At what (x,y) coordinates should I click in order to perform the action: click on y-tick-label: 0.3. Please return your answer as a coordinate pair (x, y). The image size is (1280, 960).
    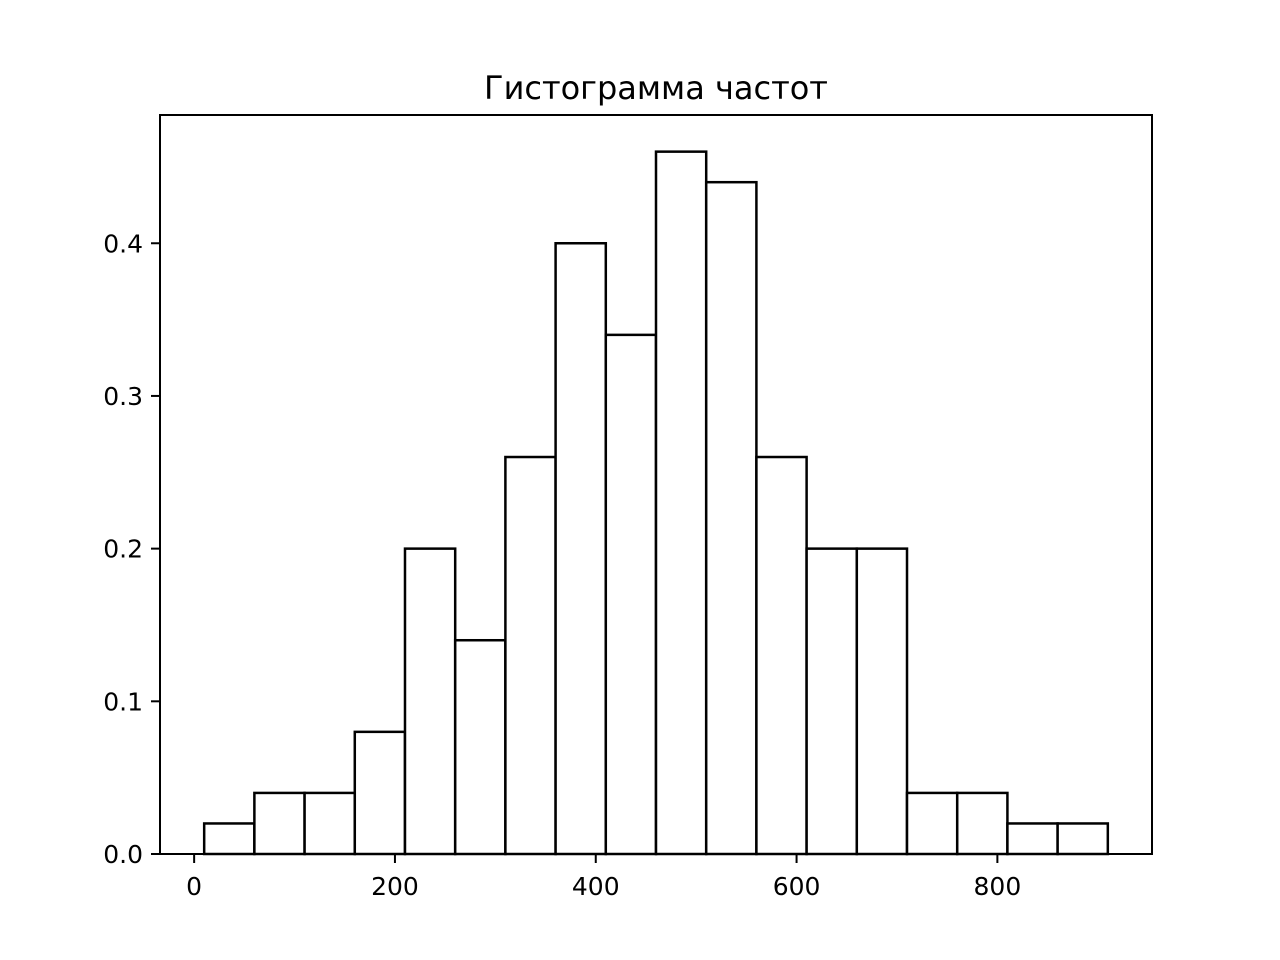
    Looking at the image, I should click on (123, 396).